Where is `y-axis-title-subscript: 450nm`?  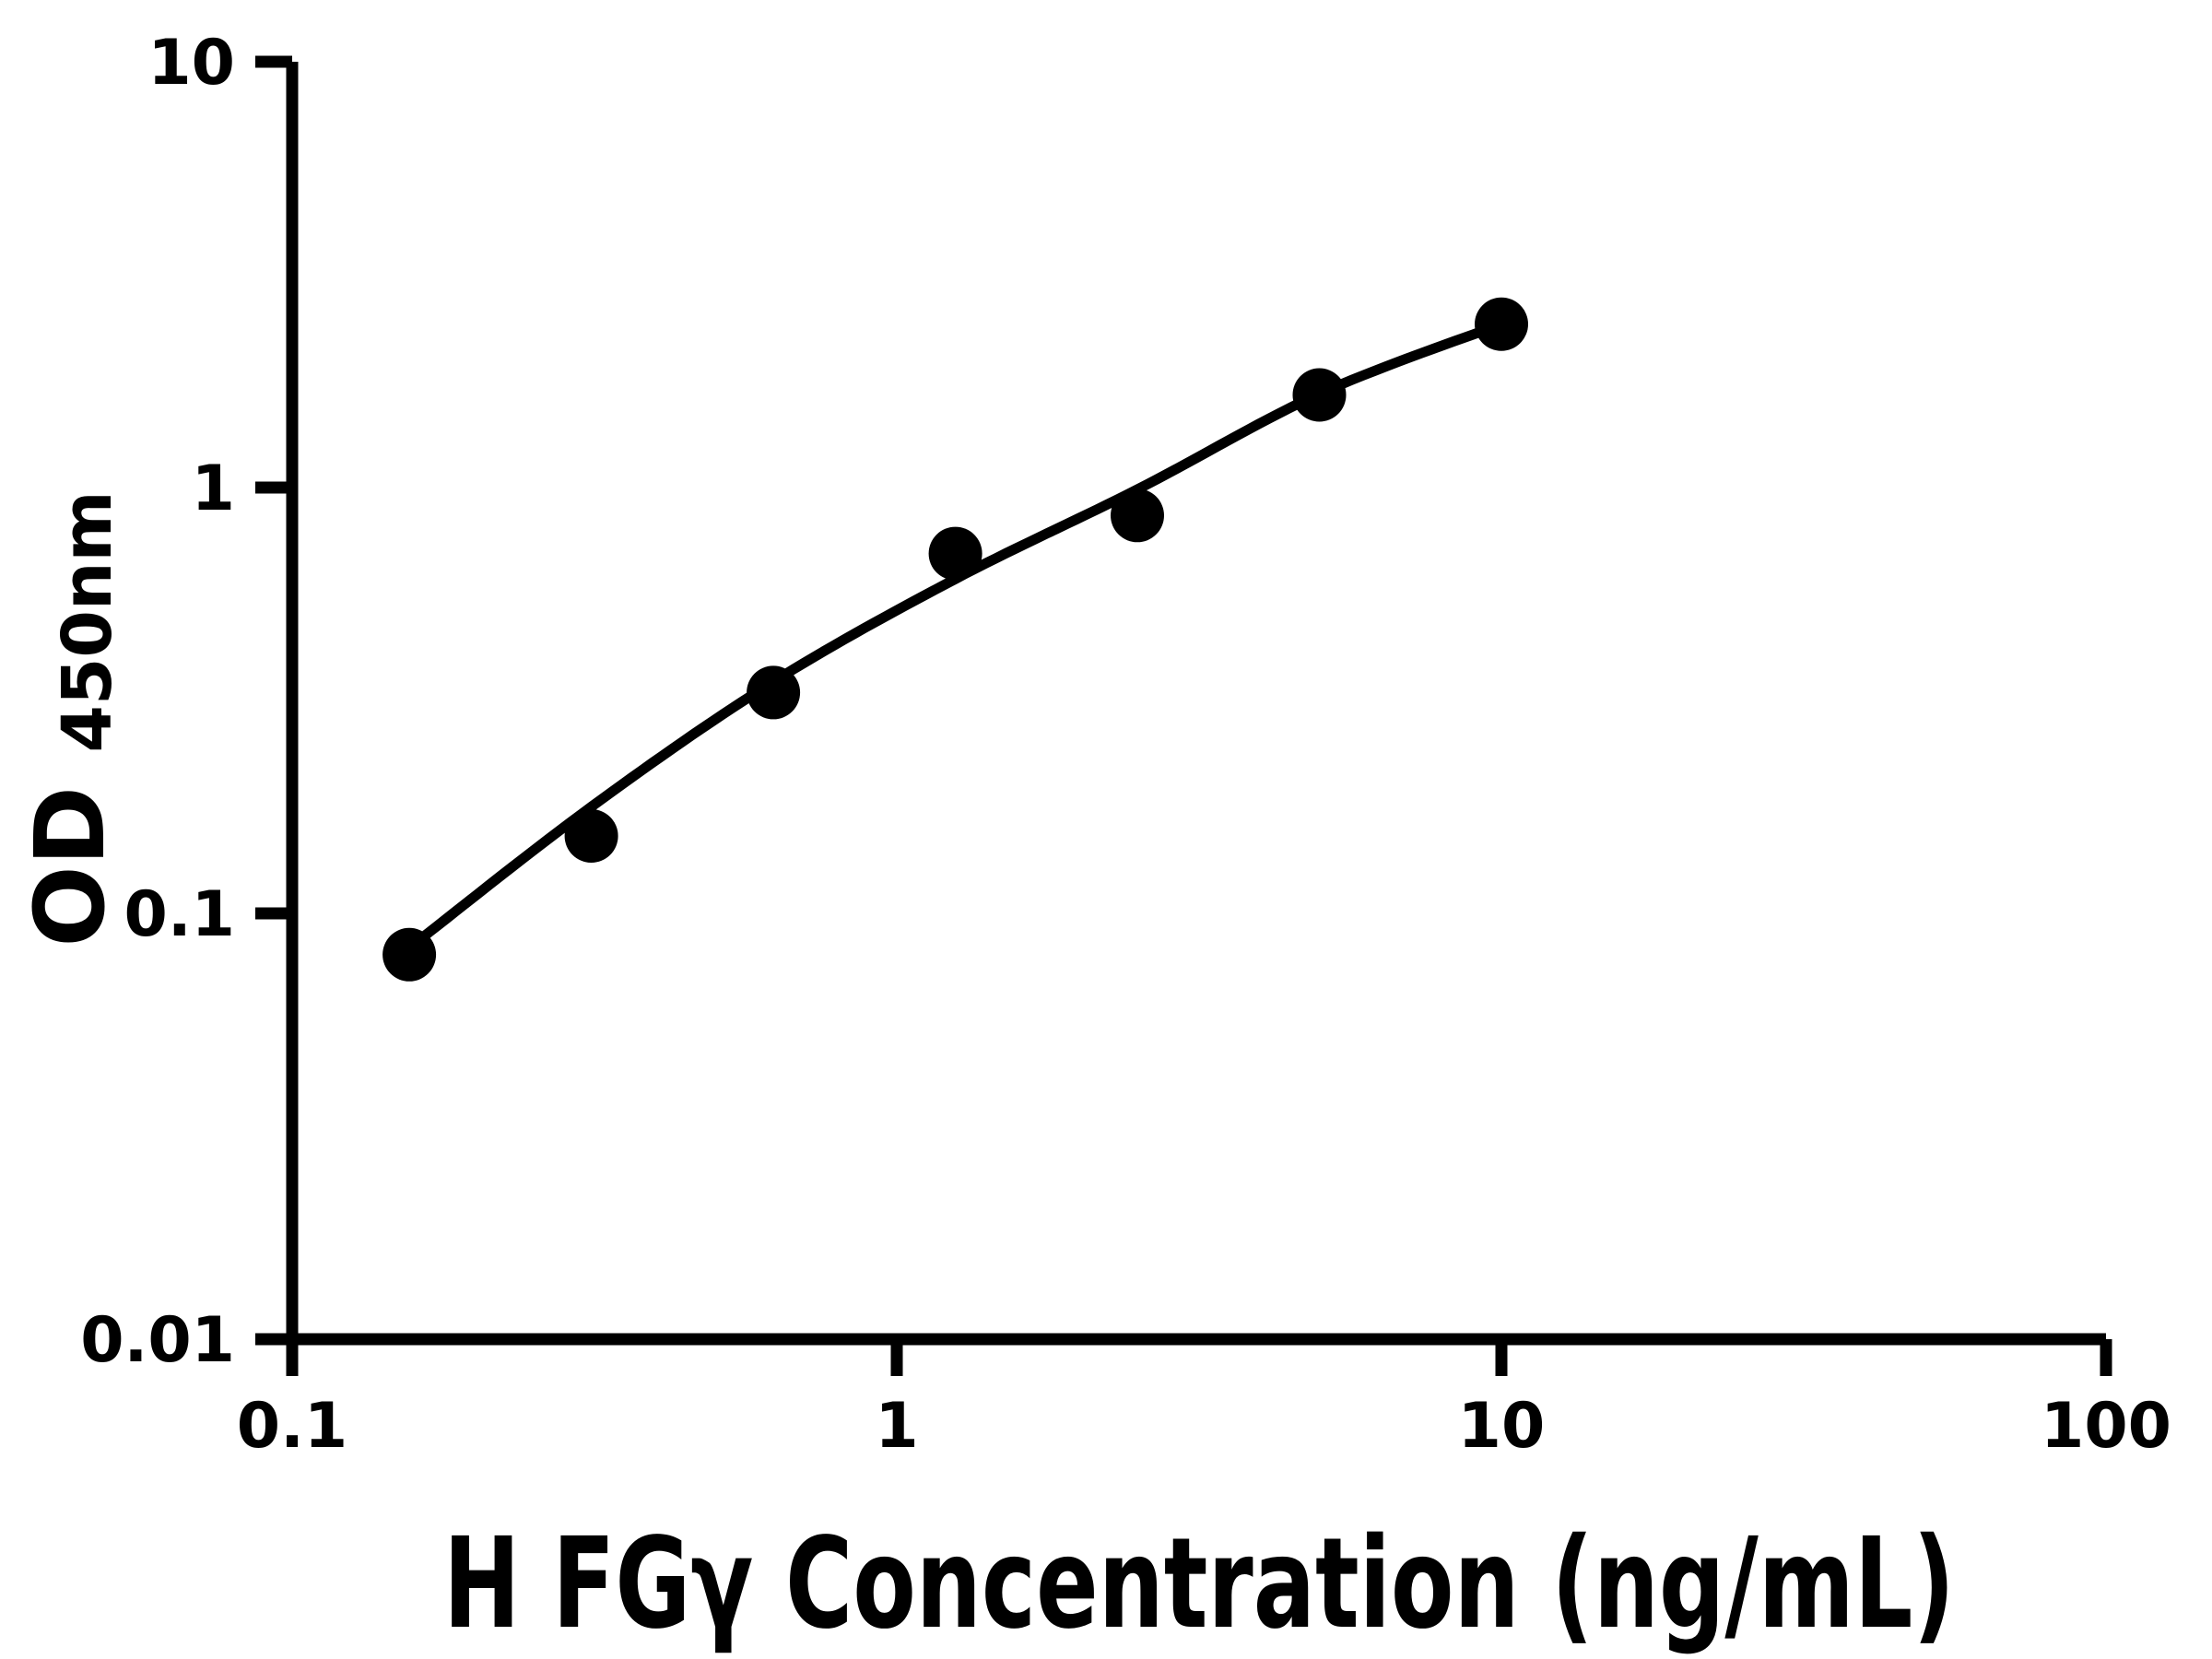
y-axis-title-subscript: 450nm is located at coordinates (87, 621).